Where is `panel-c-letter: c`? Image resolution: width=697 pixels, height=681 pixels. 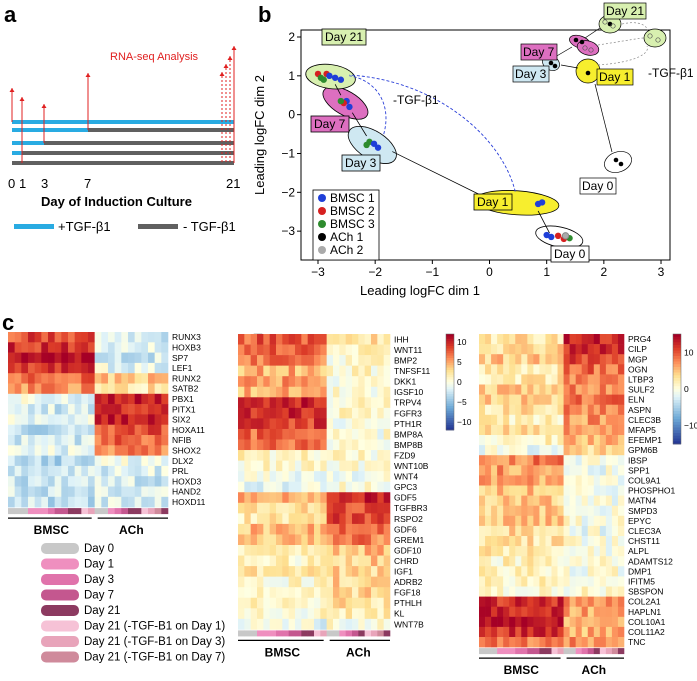 panel-c-letter: c is located at coordinates (8, 322).